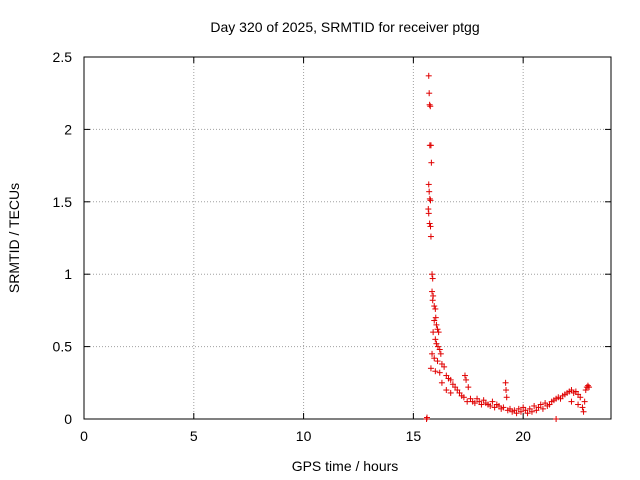 This screenshot has width=640, height=480. What do you see at coordinates (84, 436) in the screenshot?
I see `x-tick-label: 0` at bounding box center [84, 436].